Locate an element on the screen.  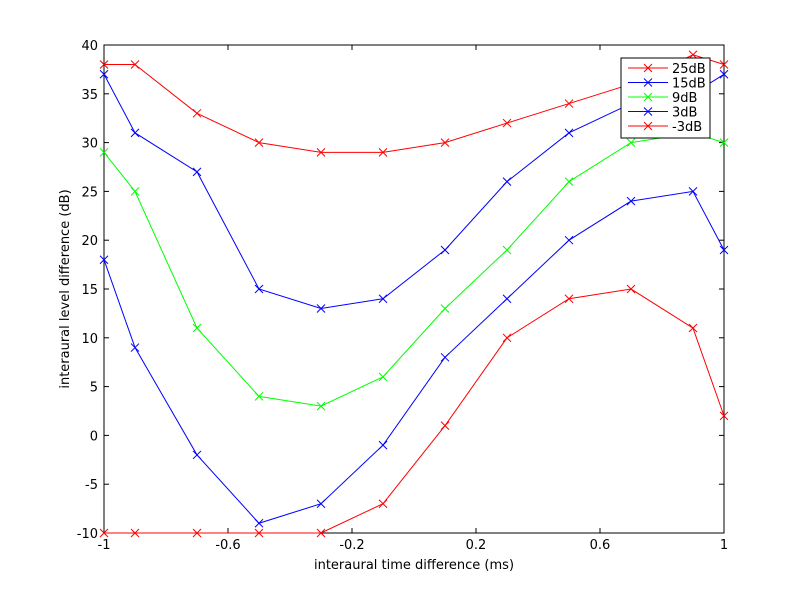
x-tick-label: -1 is located at coordinates (104, 545).